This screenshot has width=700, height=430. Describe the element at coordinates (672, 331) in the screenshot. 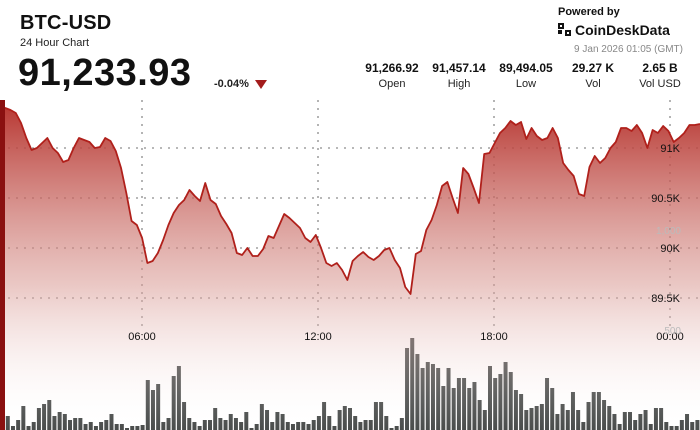

I see `volume-tick-label: 500` at that location.